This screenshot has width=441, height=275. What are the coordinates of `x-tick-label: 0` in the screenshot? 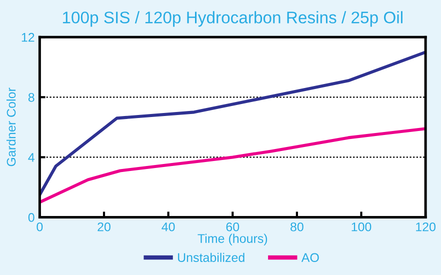 It's located at (39, 227).